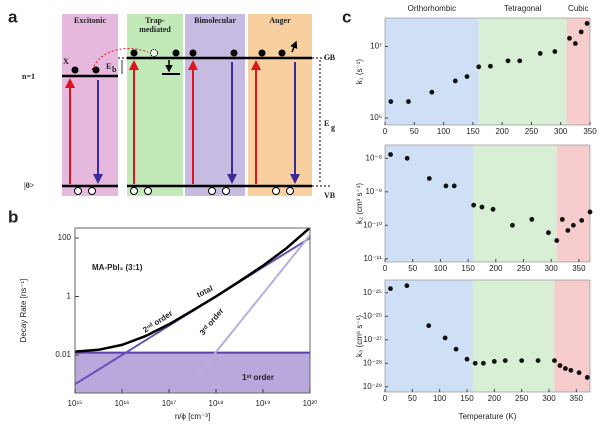 Image resolution: width=600 pixels, height=426 pixels. What do you see at coordinates (376, 46) in the screenshot?
I see `y-tick-label: 10⁷` at bounding box center [376, 46].